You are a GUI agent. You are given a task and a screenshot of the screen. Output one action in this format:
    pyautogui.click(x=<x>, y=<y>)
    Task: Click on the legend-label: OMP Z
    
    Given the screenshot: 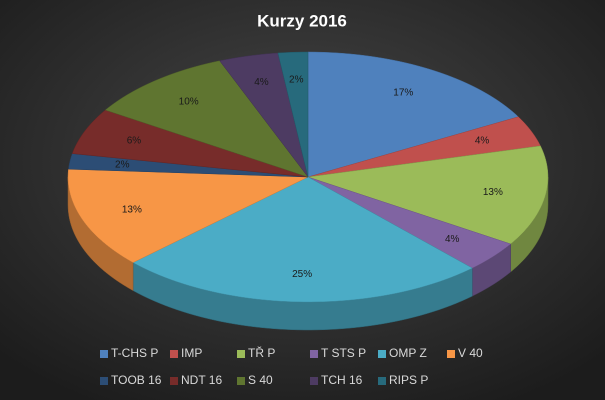 What is the action you would take?
    pyautogui.click(x=408, y=353)
    